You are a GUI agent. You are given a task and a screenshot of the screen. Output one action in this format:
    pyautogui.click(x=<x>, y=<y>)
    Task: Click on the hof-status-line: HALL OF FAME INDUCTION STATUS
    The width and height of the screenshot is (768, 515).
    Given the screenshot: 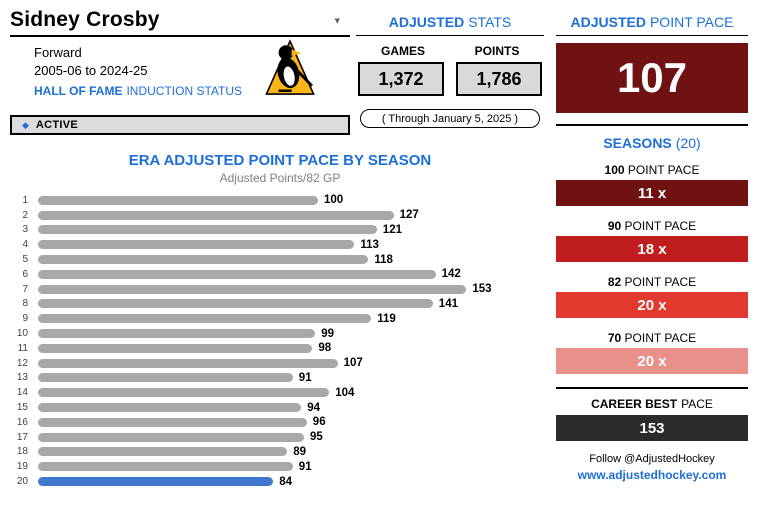 What is the action you would take?
    pyautogui.click(x=192, y=91)
    